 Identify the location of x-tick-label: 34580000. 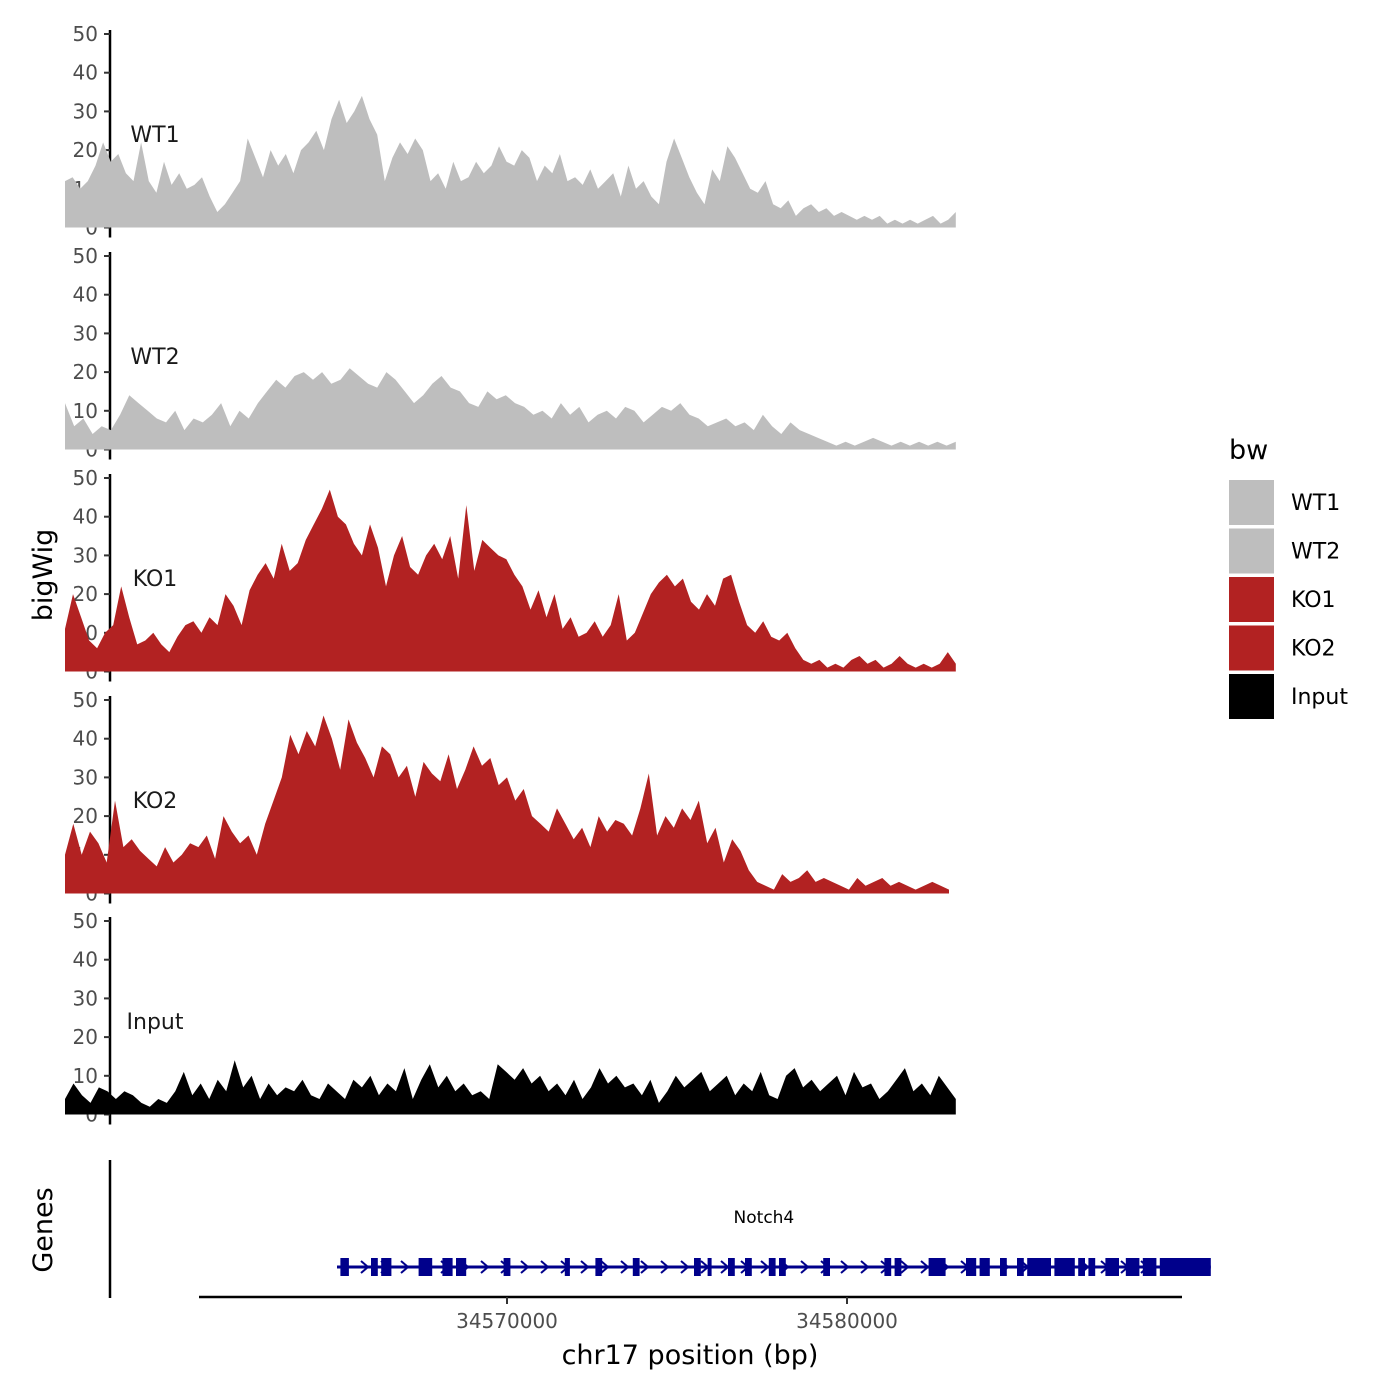
(847, 1321).